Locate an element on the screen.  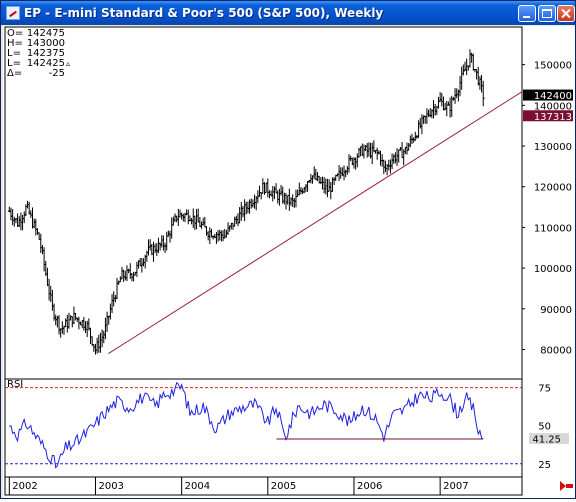
price-tick-label: 100000 is located at coordinates (553, 269).